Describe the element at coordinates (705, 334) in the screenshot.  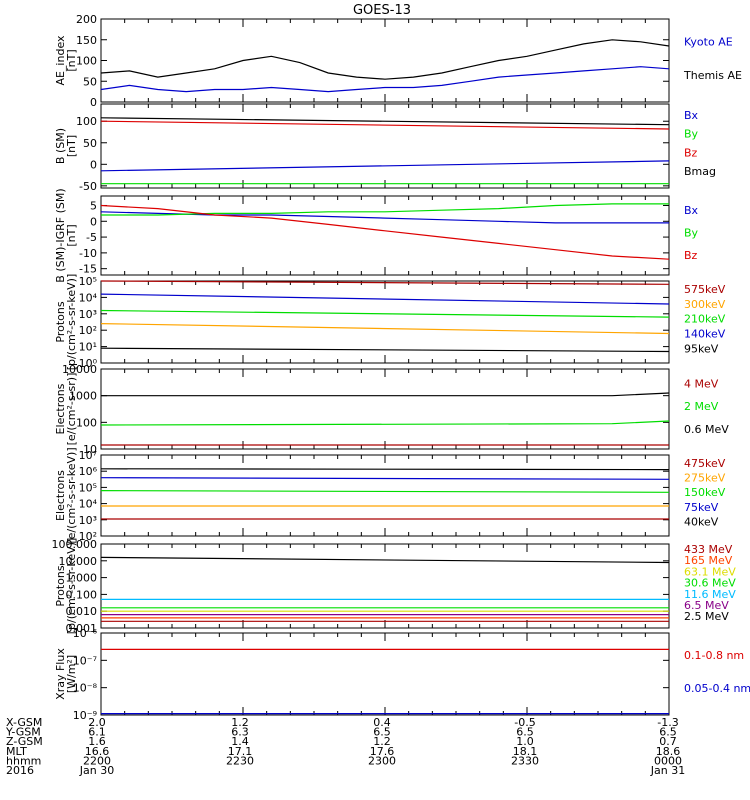
I see `legend-entry: 140keV` at that location.